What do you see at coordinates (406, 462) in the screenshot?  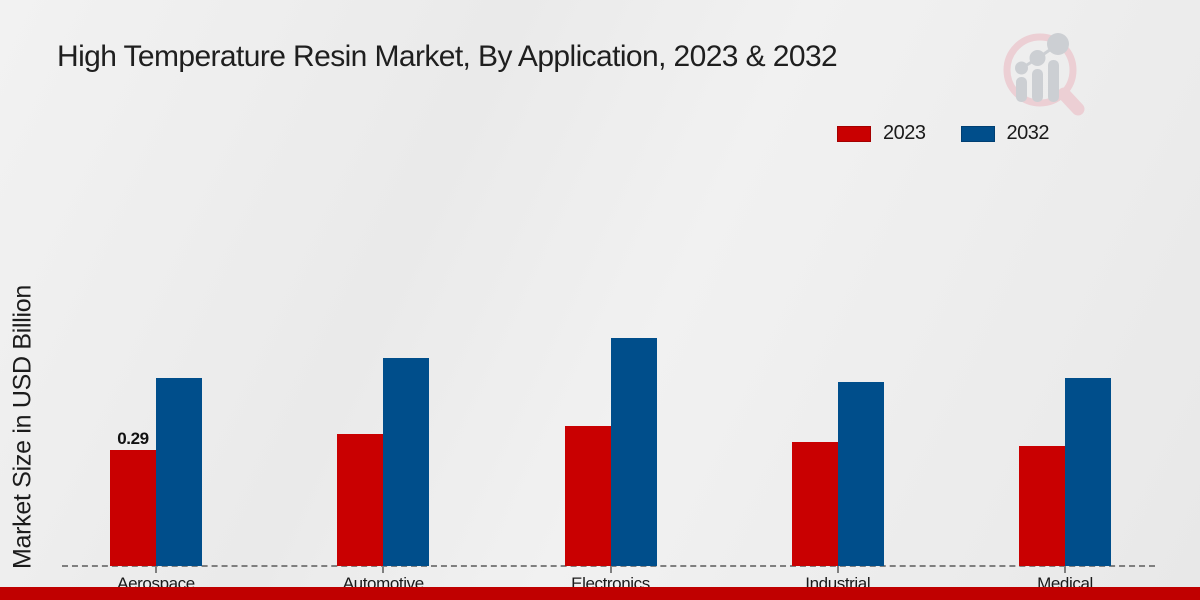 I see `bar-2032-automotive` at bounding box center [406, 462].